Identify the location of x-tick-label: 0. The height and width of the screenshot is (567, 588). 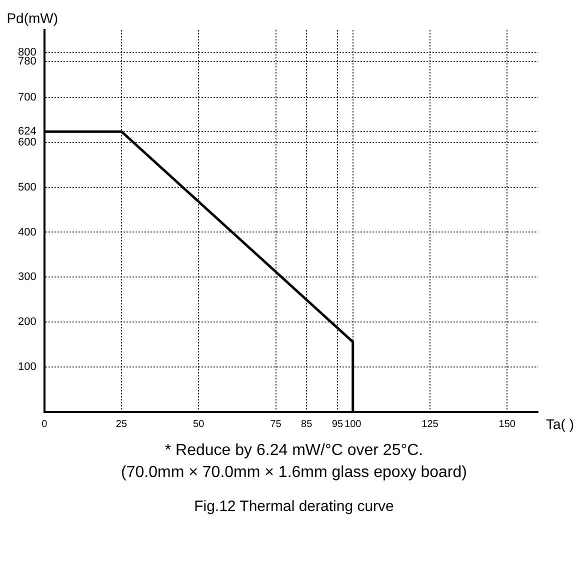
(45, 424).